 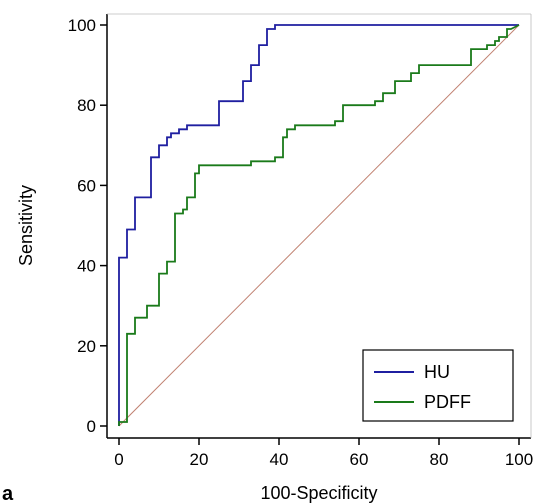 What do you see at coordinates (118, 459) in the screenshot?
I see `x-tick-label: 0` at bounding box center [118, 459].